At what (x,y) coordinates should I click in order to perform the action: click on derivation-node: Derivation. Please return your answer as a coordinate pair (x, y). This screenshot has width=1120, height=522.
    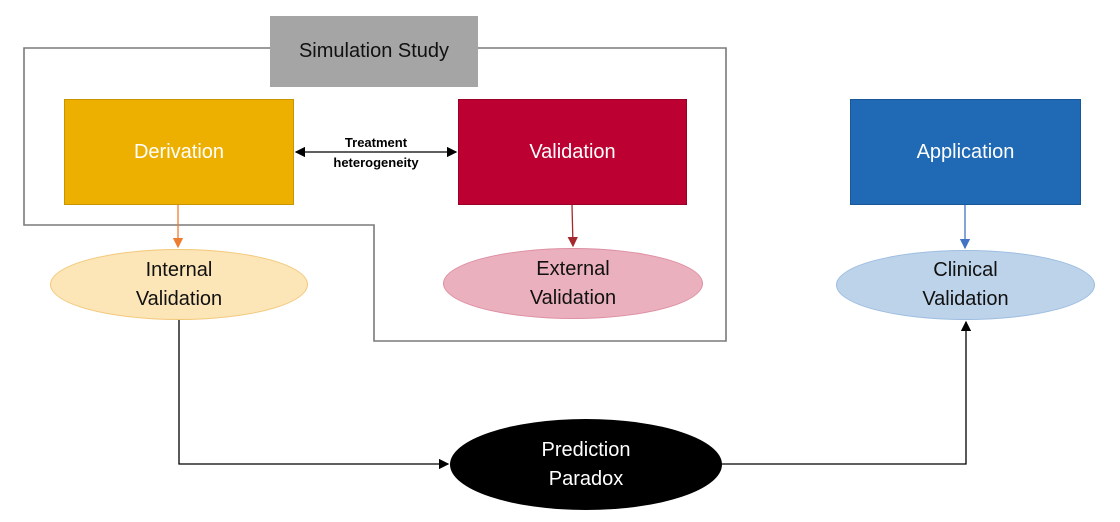
    Looking at the image, I should click on (179, 152).